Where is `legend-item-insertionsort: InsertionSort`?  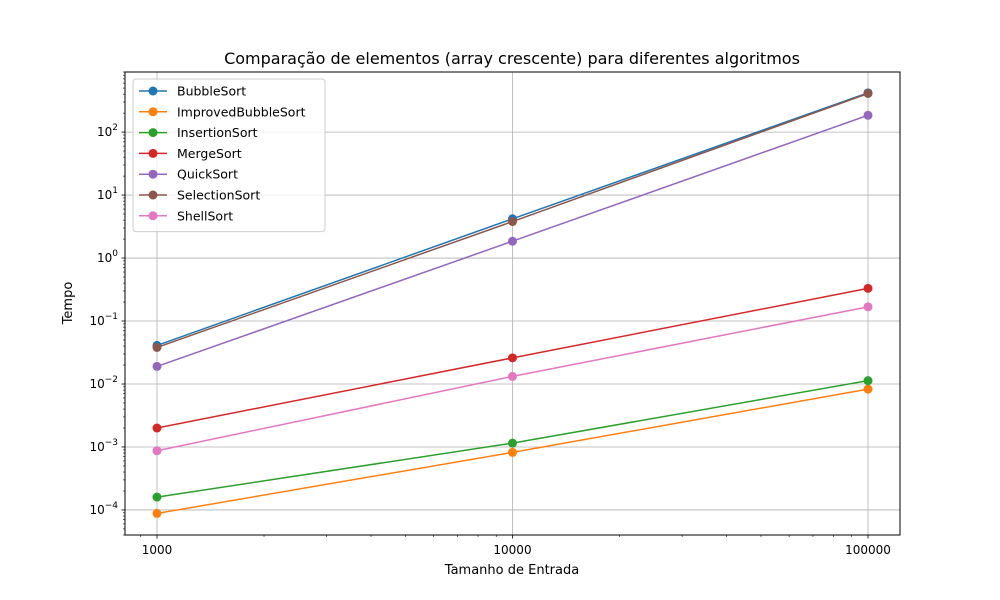 legend-item-insertionsort: InsertionSort is located at coordinates (198, 132).